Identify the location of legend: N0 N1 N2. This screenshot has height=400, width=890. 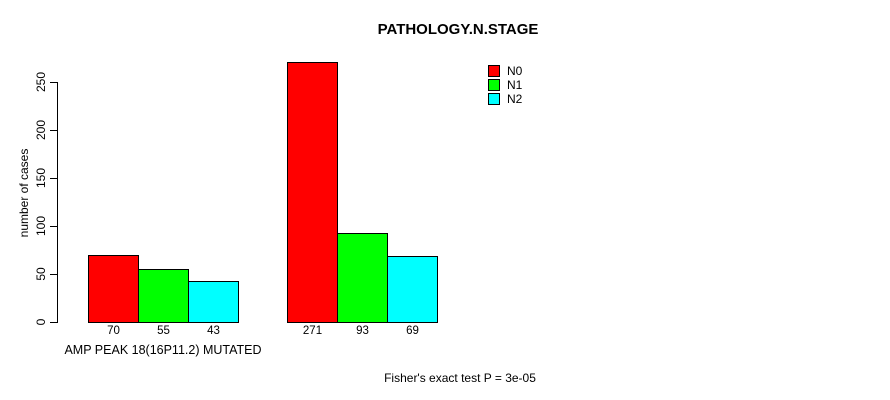
(505, 86).